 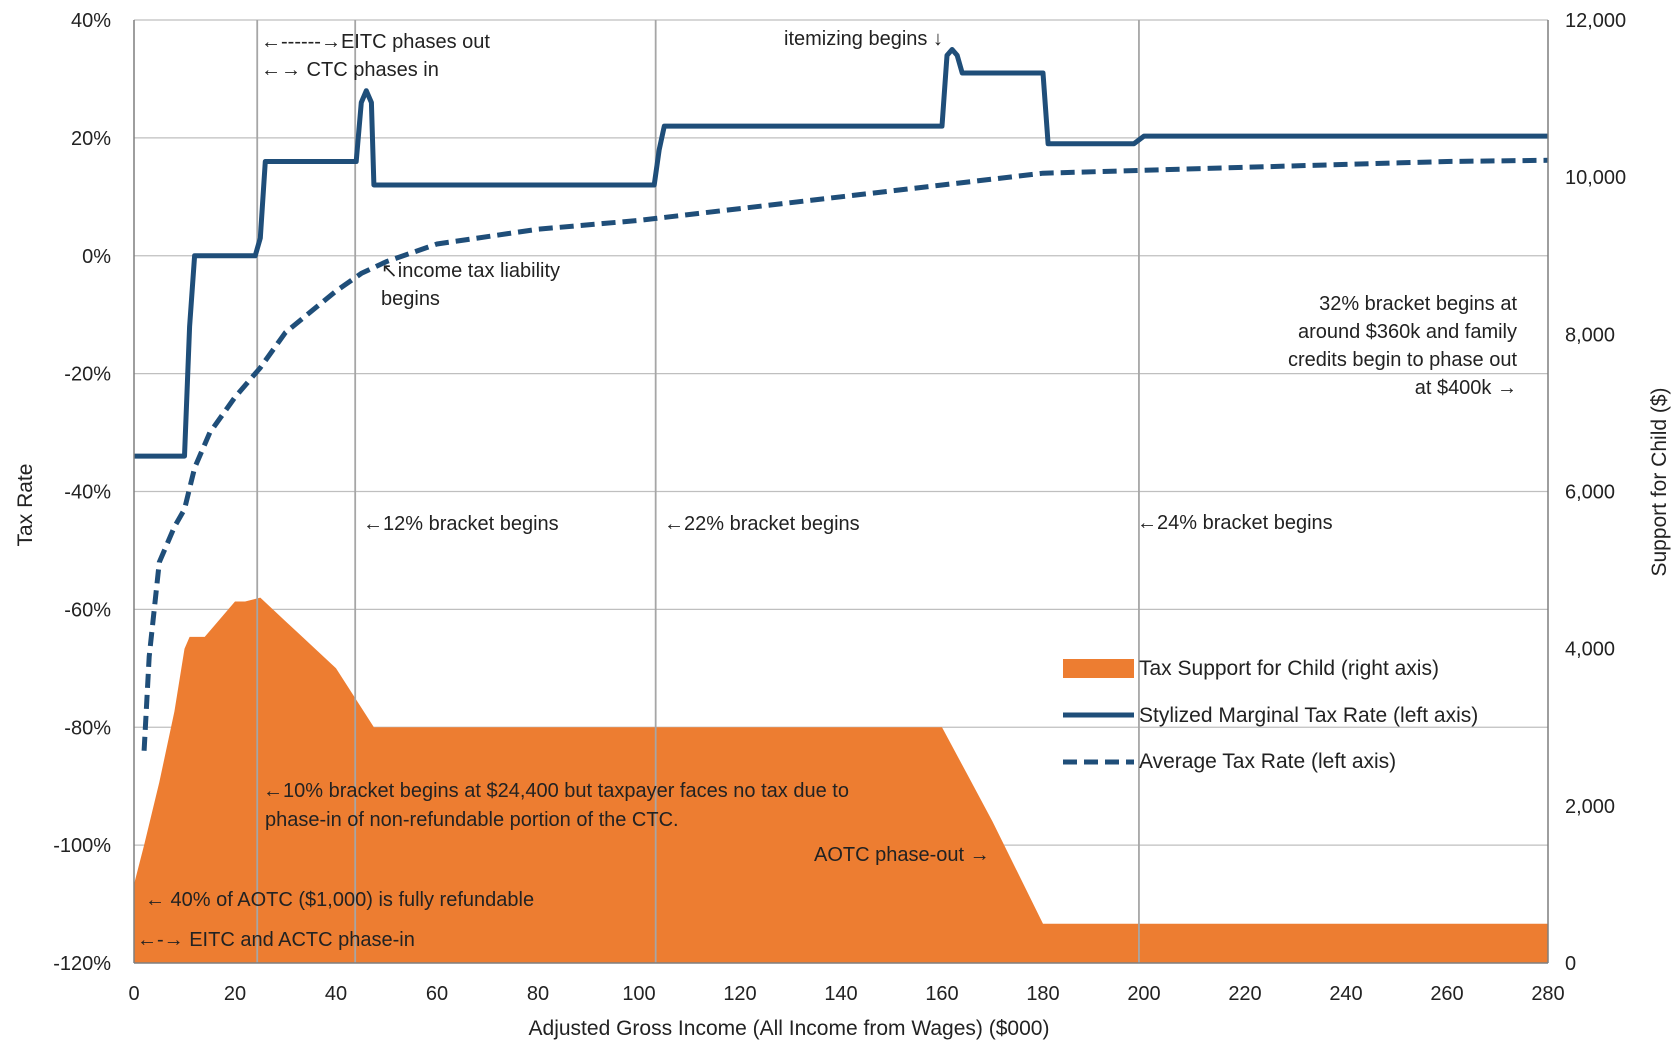 I want to click on annotation-eitc-actc-phase-in: ←-→ EITC and ACTC phase-in, so click(x=276, y=940).